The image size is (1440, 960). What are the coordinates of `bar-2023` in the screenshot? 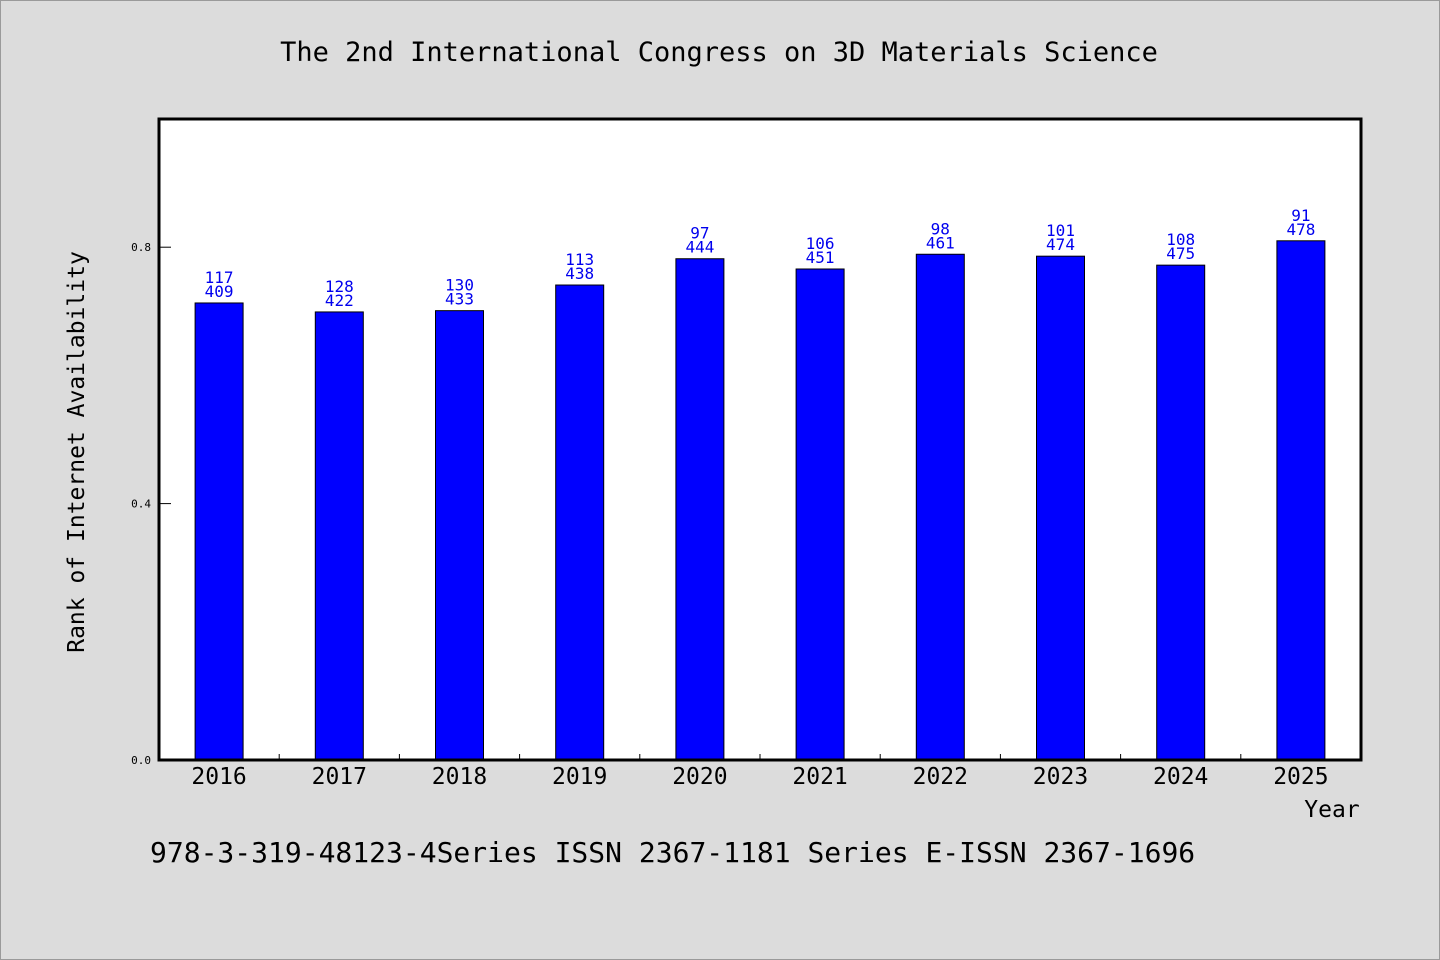 It's located at (1060, 508).